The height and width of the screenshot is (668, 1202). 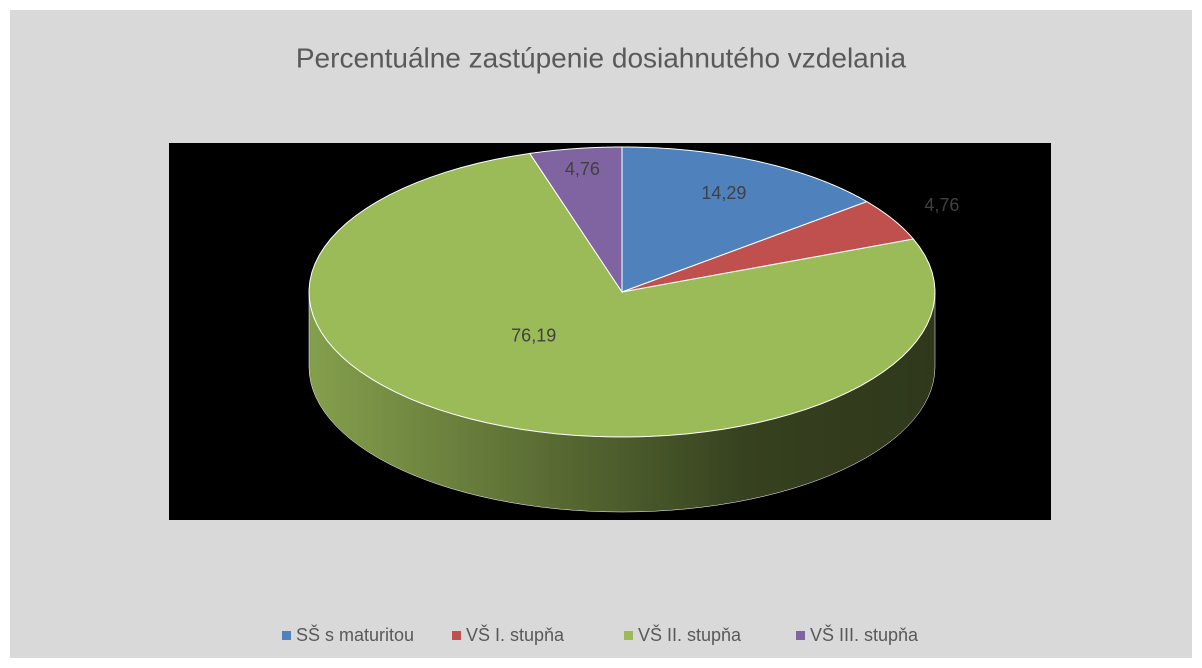 I want to click on legend-label: VŠ I. stupňa, so click(x=515, y=634).